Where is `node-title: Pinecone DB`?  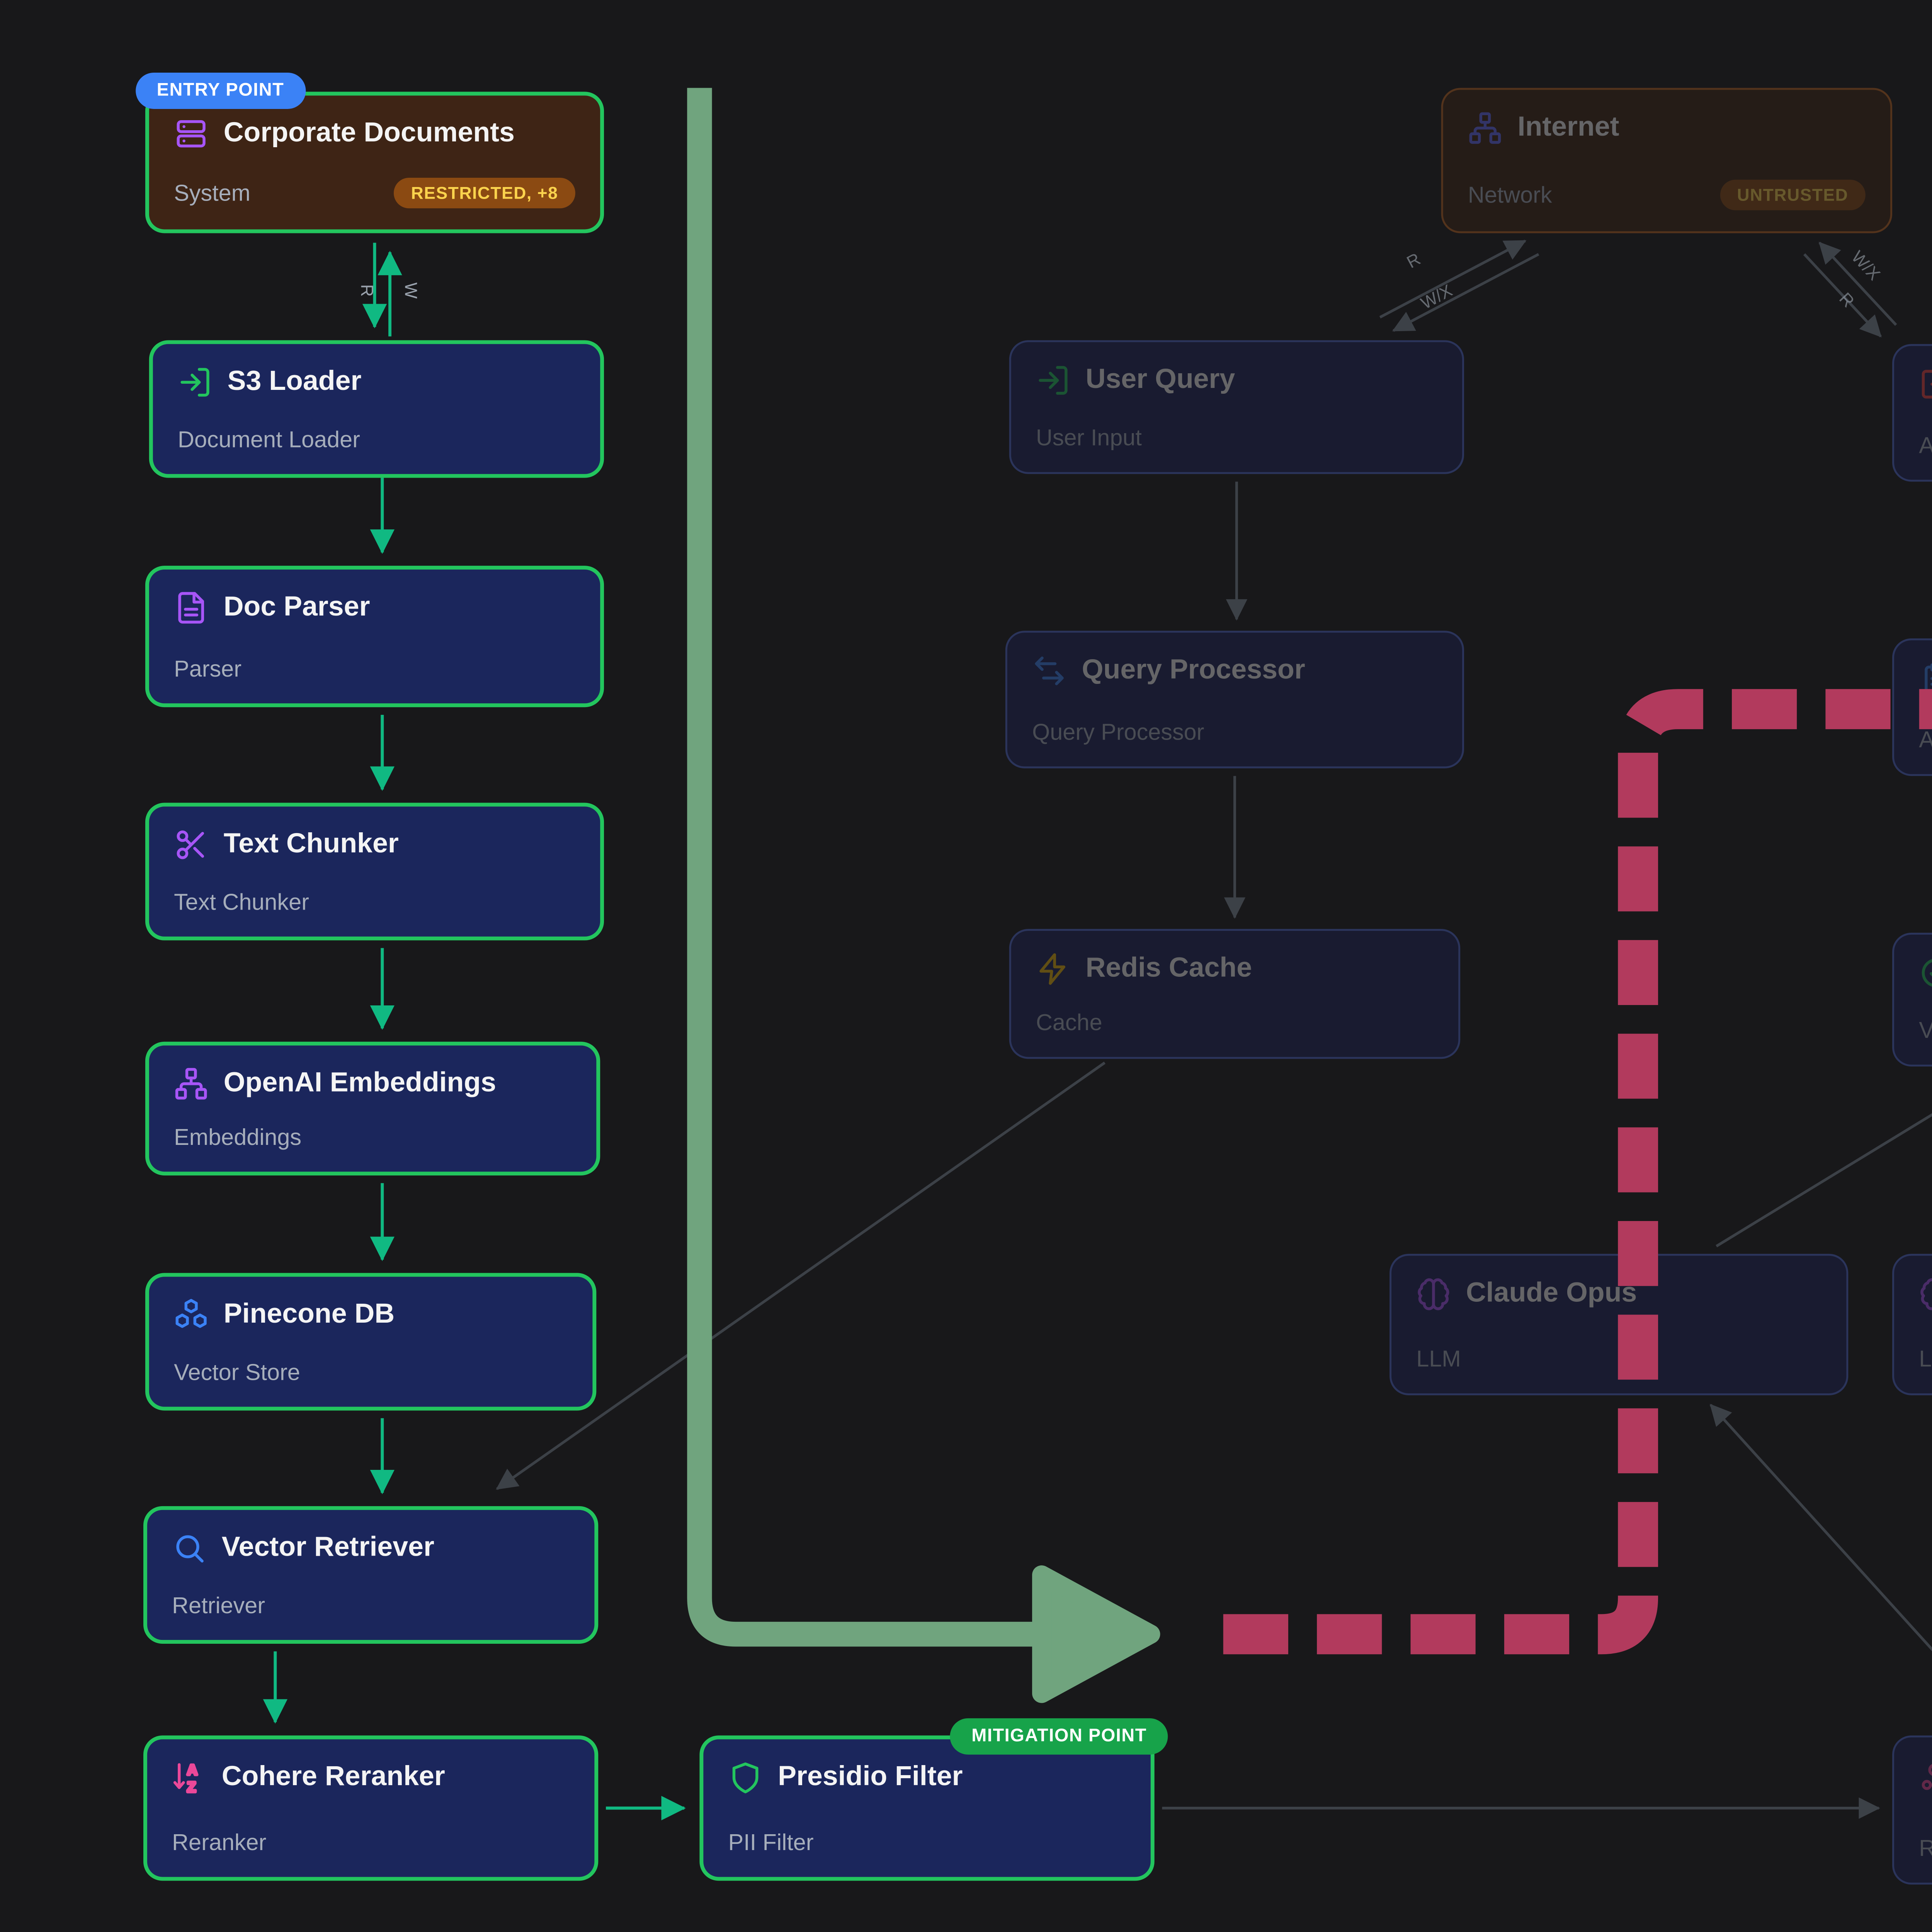
node-title: Pinecone DB is located at coordinates (309, 1314).